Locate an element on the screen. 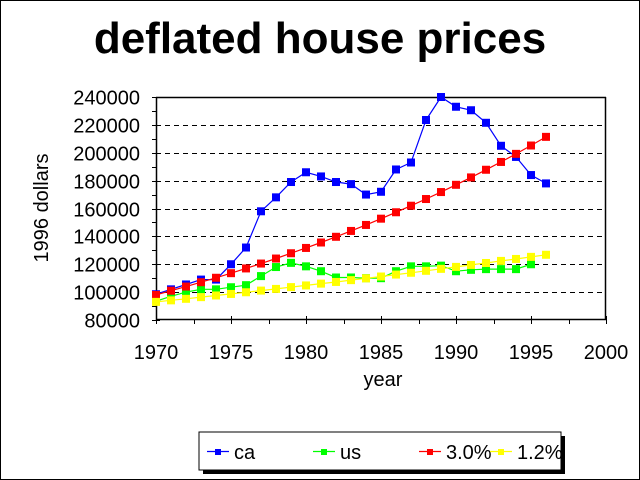 Image resolution: width=640 pixels, height=480 pixels. y-tick-label: 180000 is located at coordinates (106, 183).